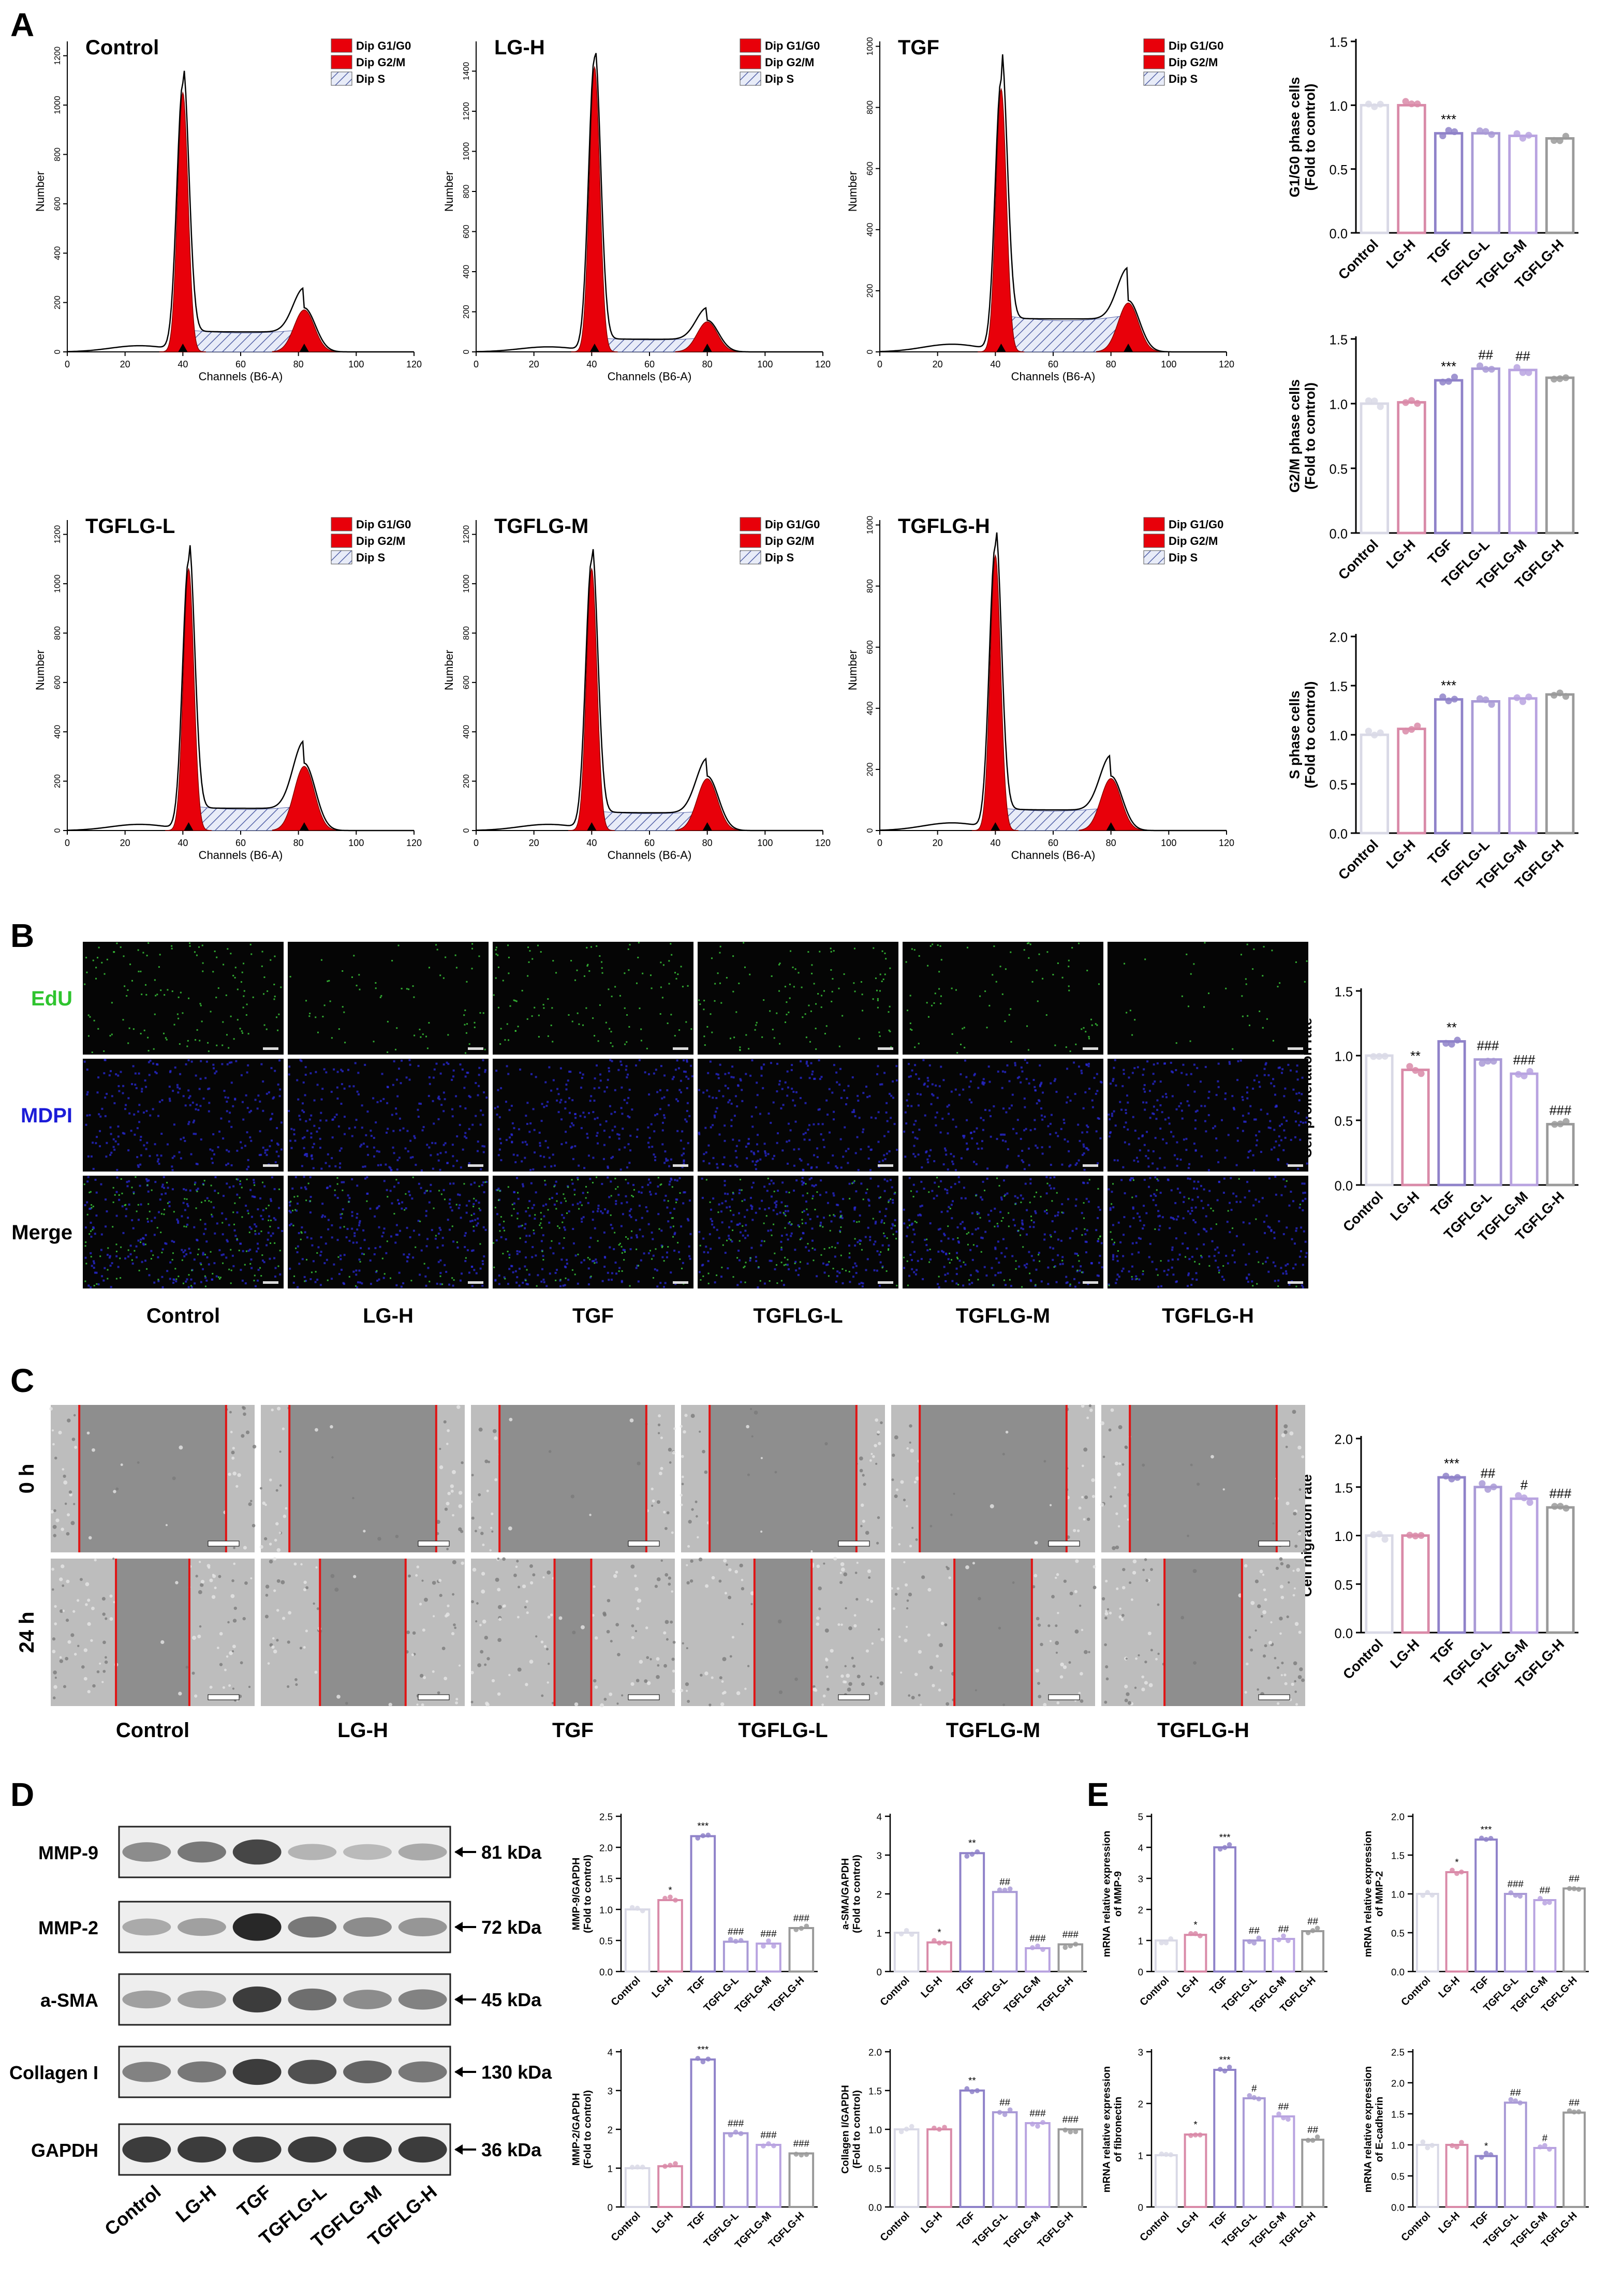 The image size is (1624, 2282). I want to click on x-tick-label: 20, so click(534, 364).